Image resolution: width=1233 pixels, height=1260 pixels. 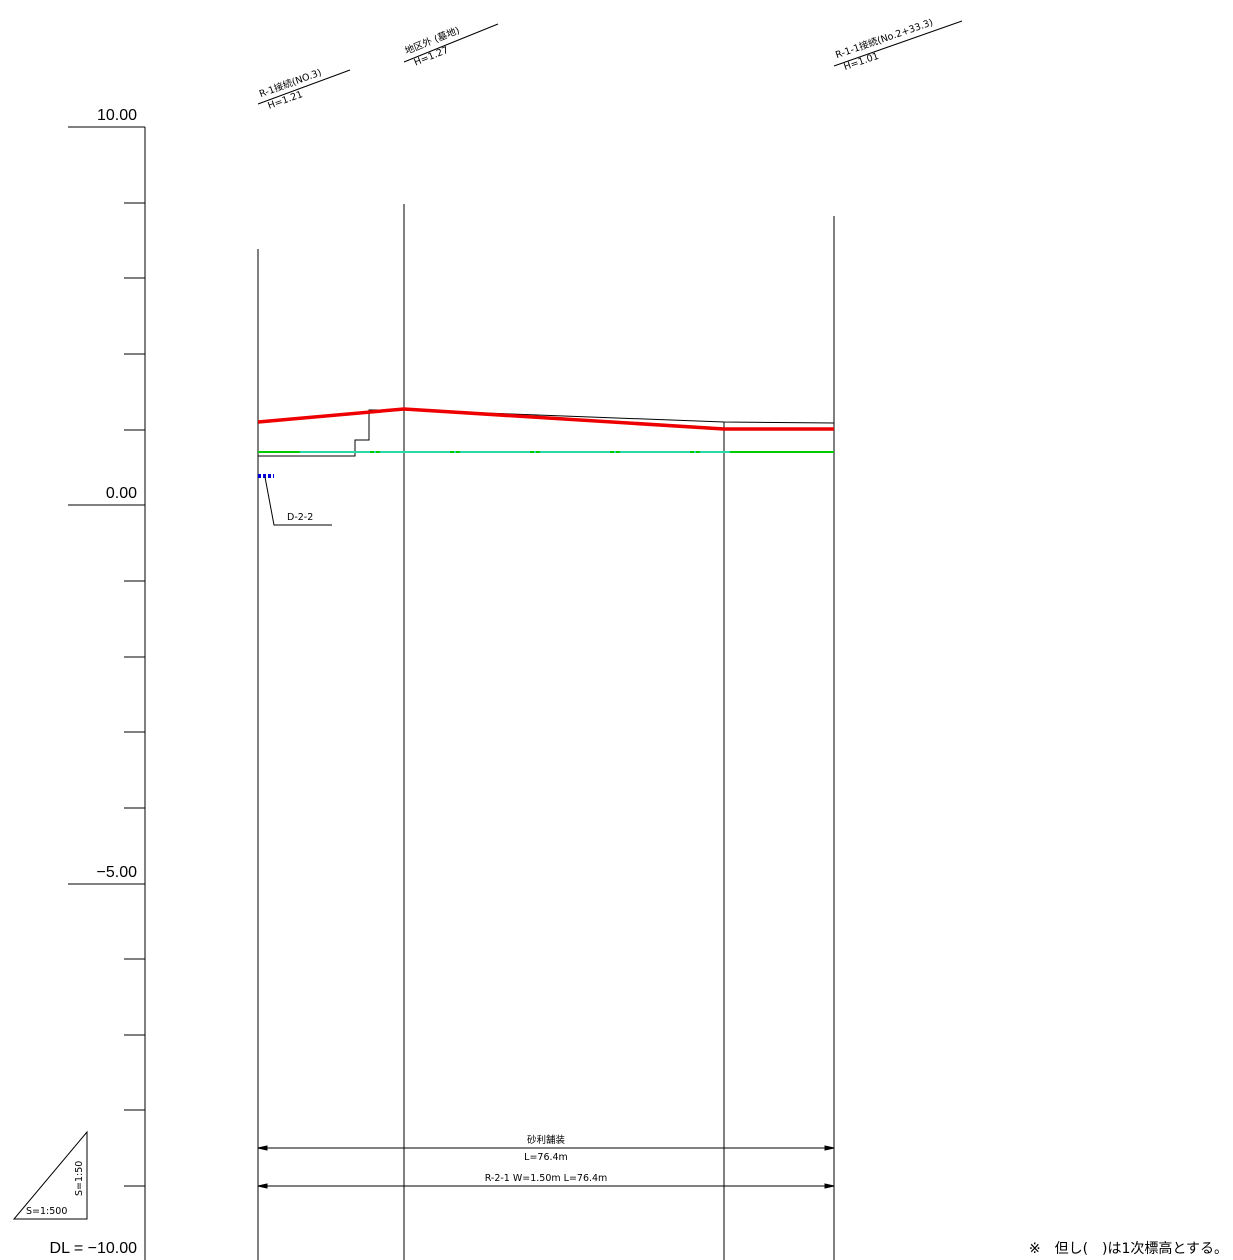 What do you see at coordinates (79, 1178) in the screenshot?
I see `vertical-scale-label: S=1:50` at bounding box center [79, 1178].